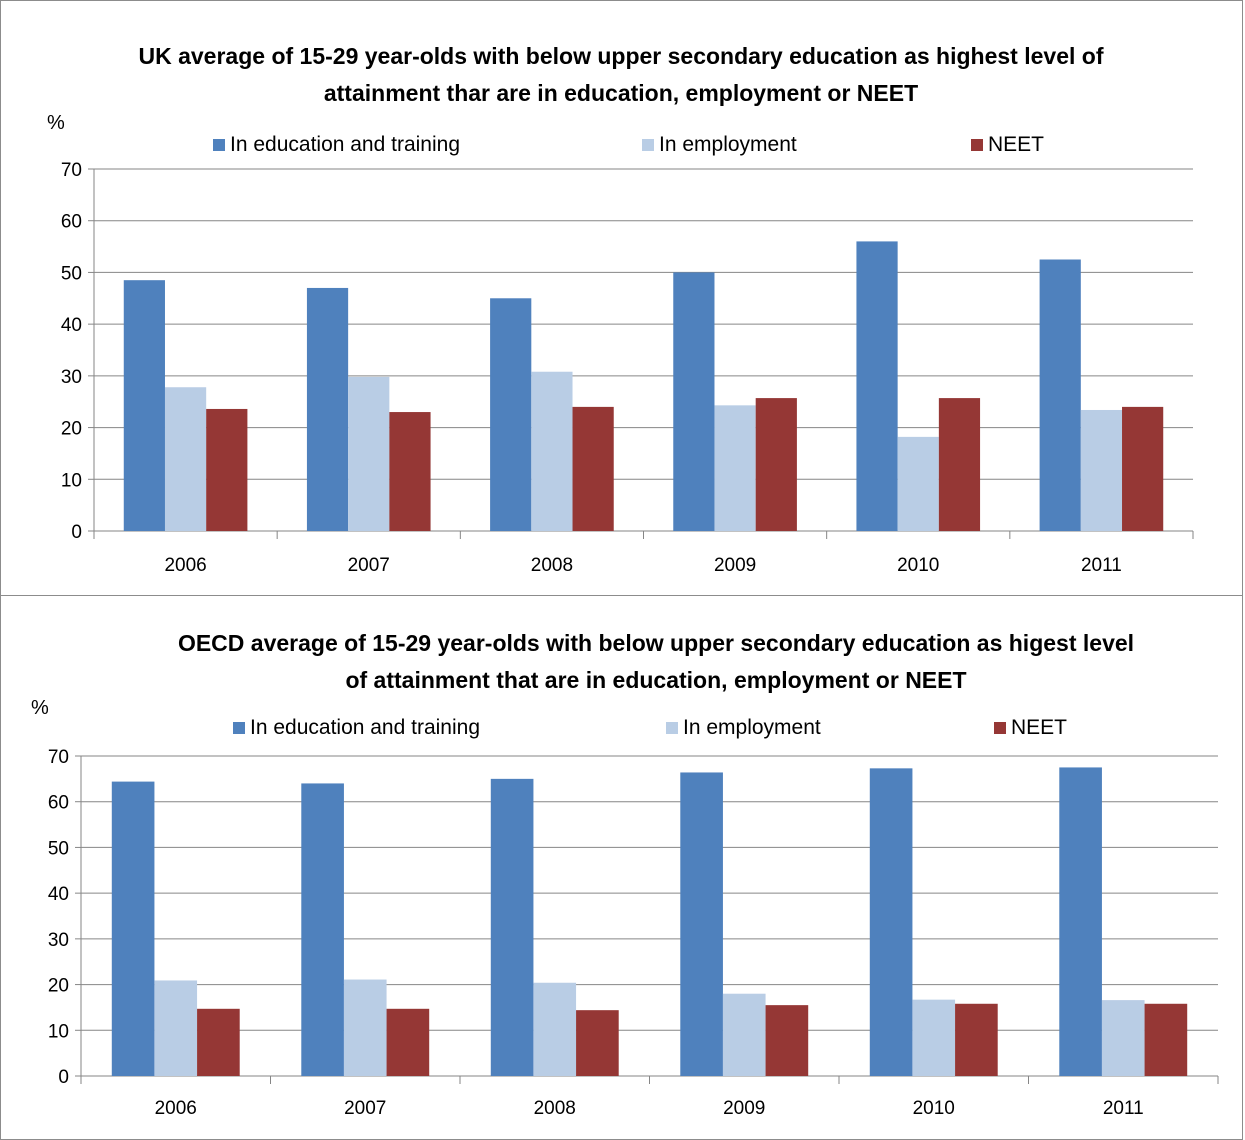  I want to click on uk-bar-education-2007, so click(327, 409).